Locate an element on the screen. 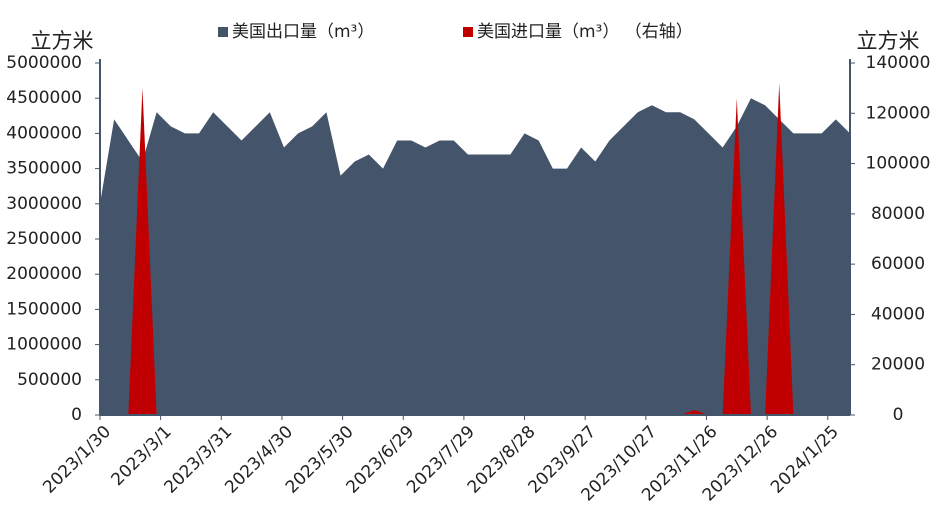 The image size is (940, 531). y2-tick-label: 120000 is located at coordinates (898, 113).